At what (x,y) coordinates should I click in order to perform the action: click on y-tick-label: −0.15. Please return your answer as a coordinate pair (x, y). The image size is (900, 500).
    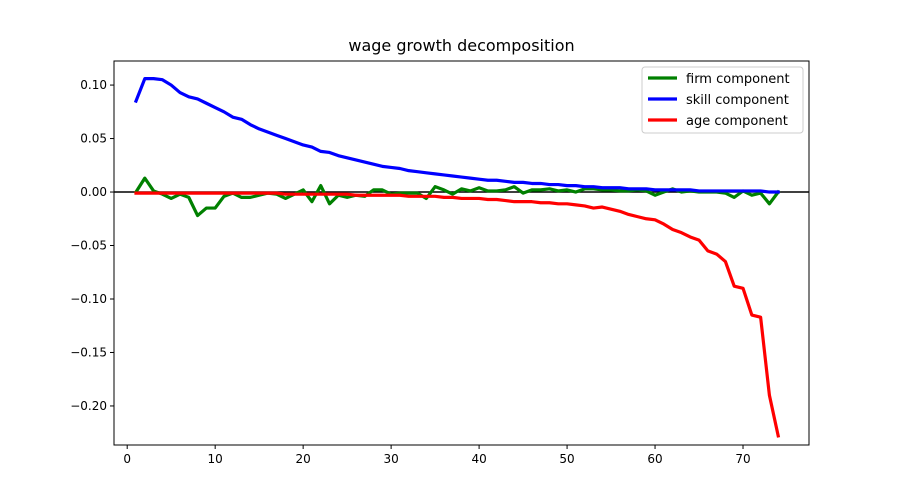
    Looking at the image, I should click on (88, 352).